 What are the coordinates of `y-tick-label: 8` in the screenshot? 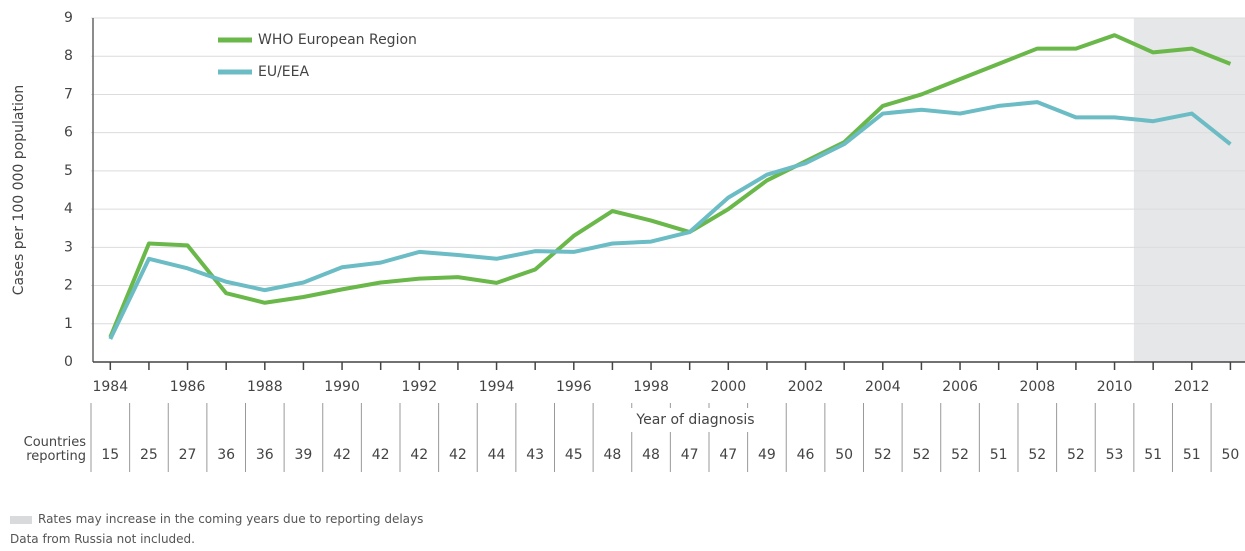 It's located at (68, 56).